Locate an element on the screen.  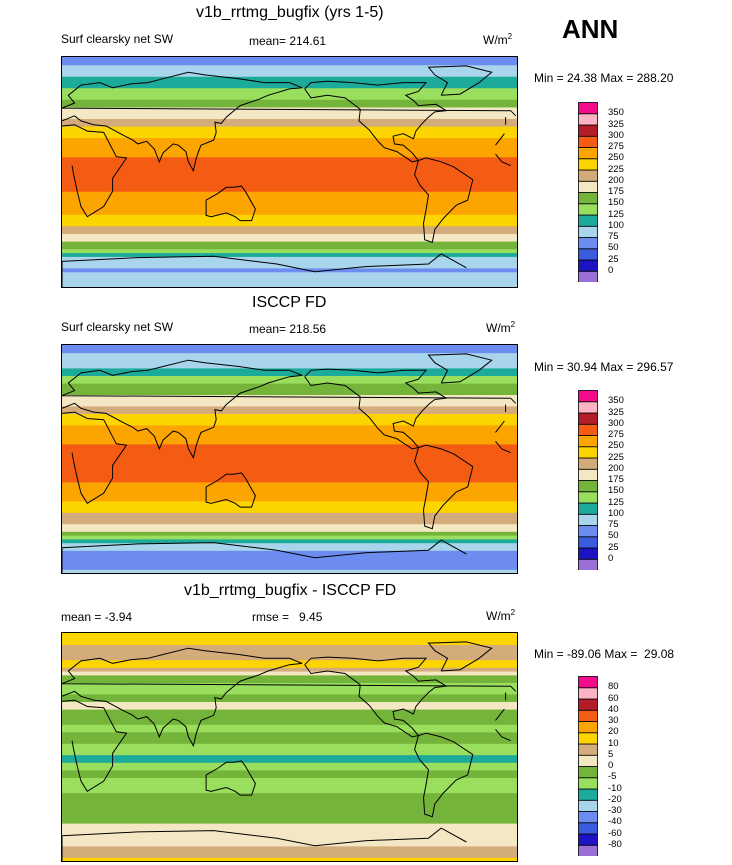
colorbar-tick-label: -20 is located at coordinates (615, 799).